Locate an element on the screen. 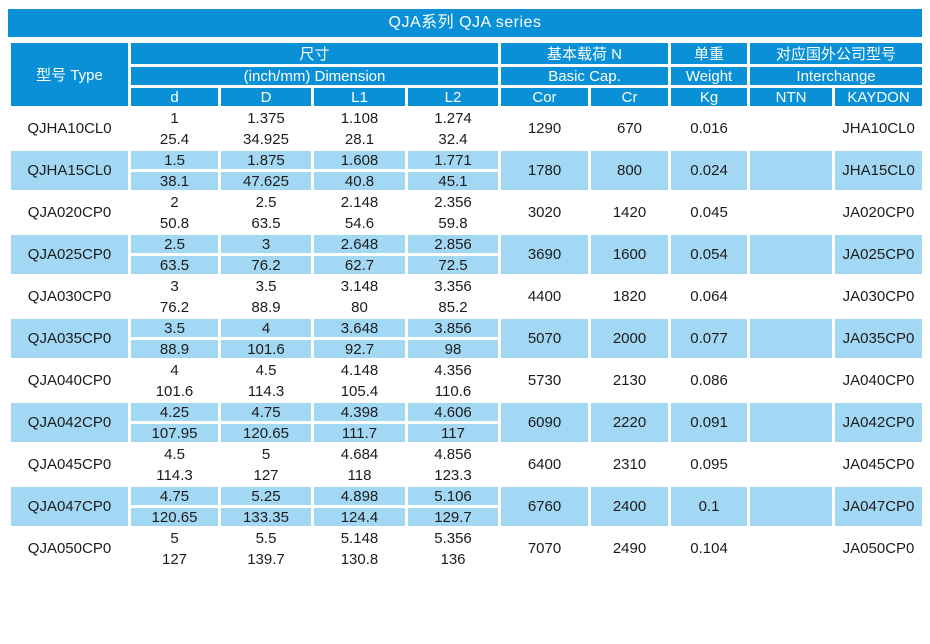  cell-L1-mm: 28.1 is located at coordinates (359, 139).